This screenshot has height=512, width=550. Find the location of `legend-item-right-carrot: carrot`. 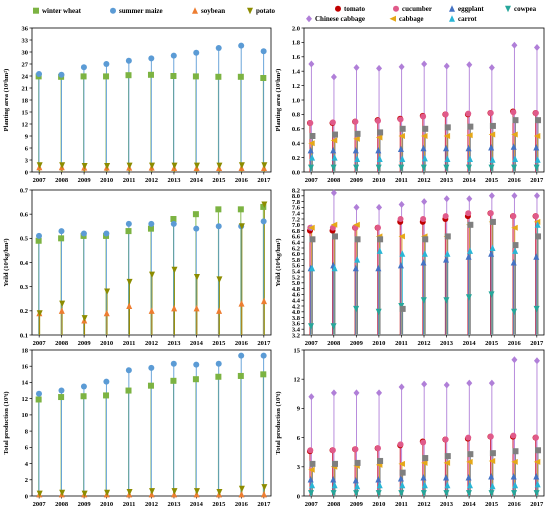

legend-item-right-carrot: carrot is located at coordinates (463, 19).